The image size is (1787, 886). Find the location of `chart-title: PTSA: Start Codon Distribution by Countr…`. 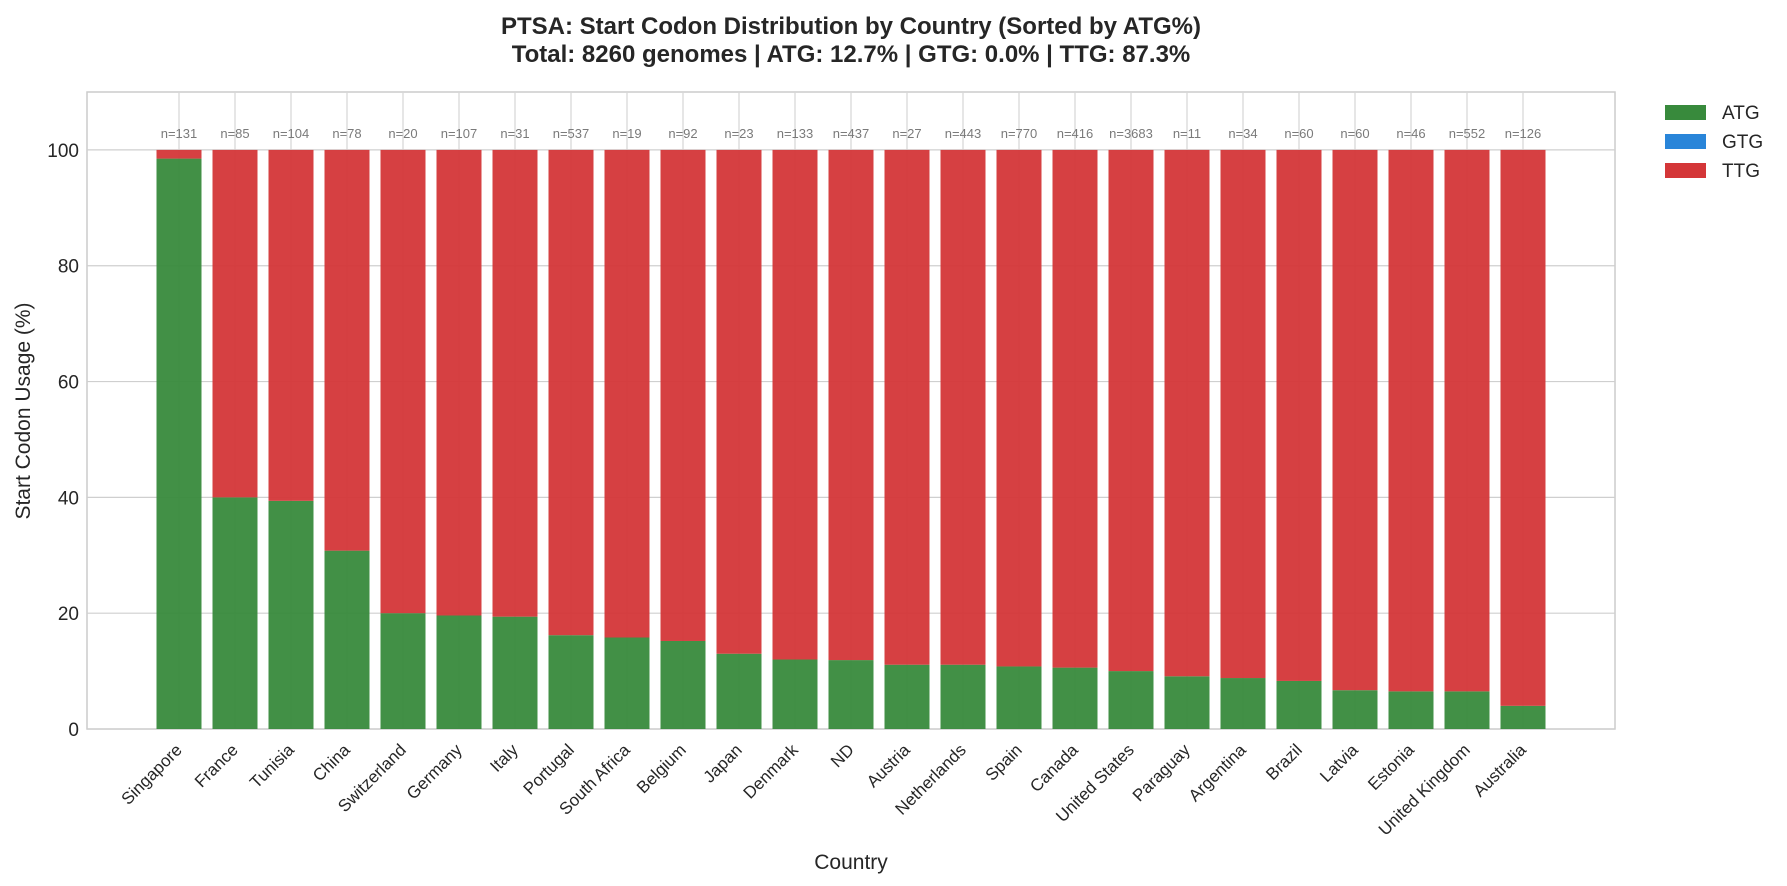

chart-title: PTSA: Start Codon Distribution by Countr… is located at coordinates (851, 26).